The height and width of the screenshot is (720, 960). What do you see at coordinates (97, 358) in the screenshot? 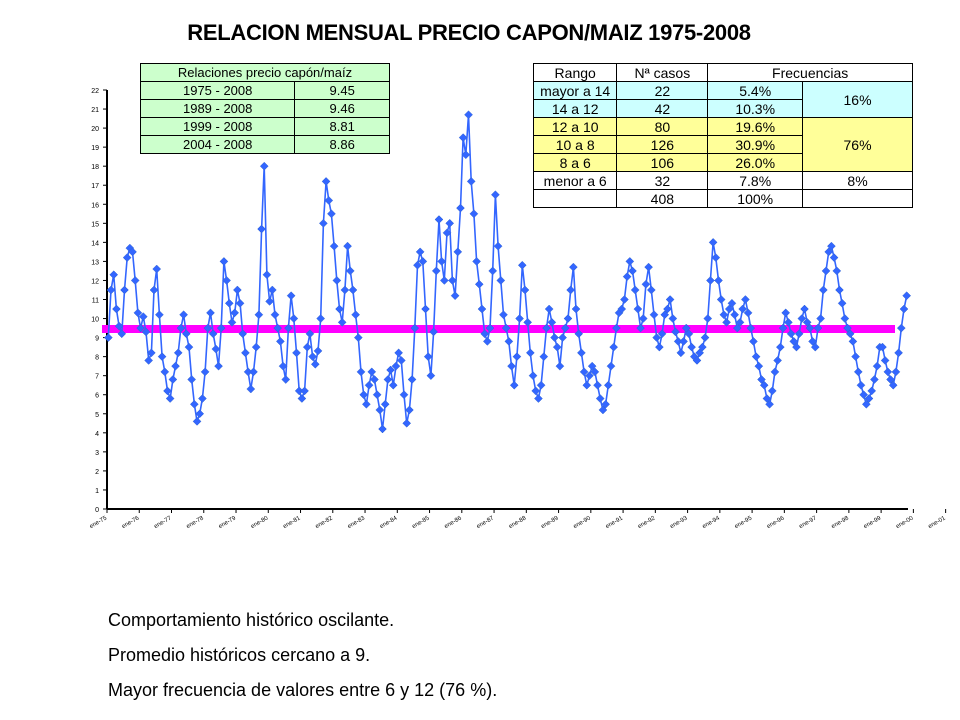
I see `y-tick-label: 8` at bounding box center [97, 358].